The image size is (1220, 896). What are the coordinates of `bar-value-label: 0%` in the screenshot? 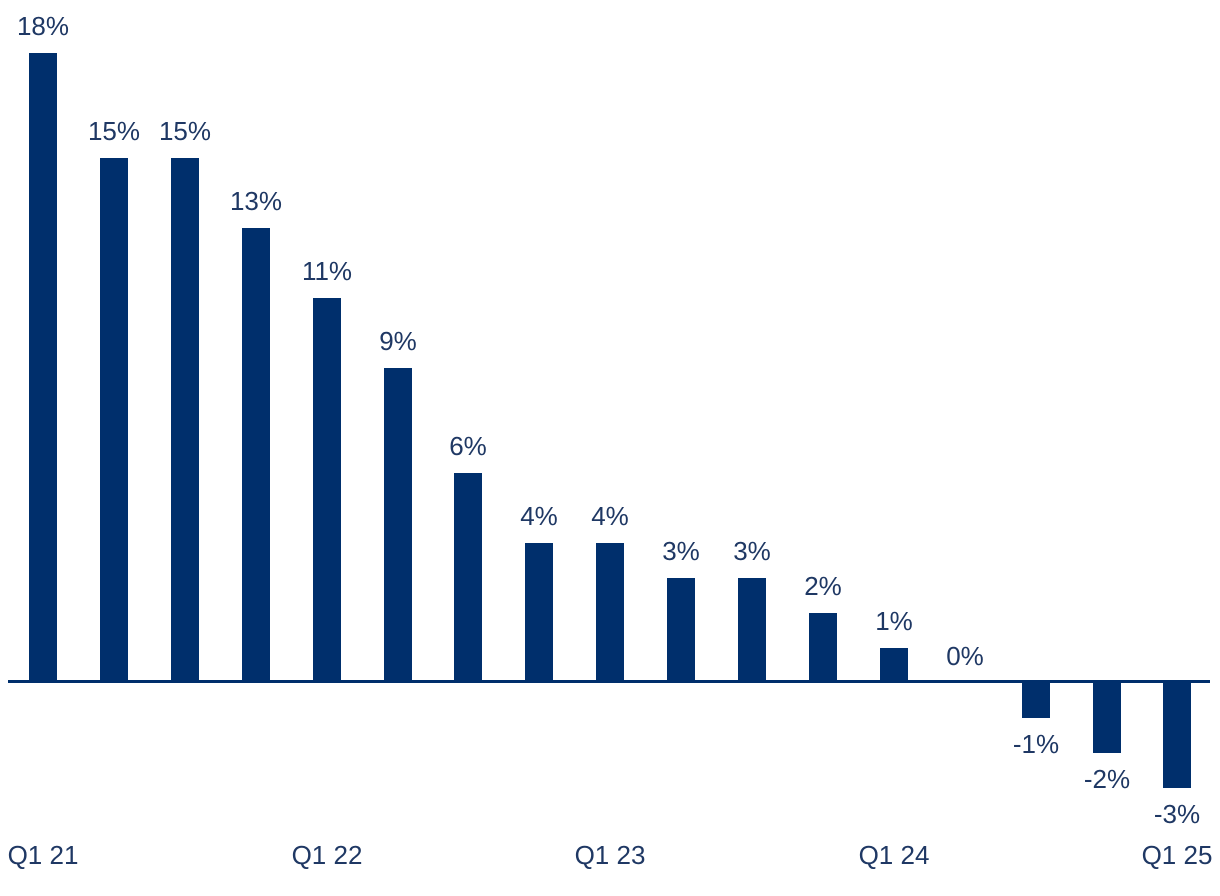 It's located at (965, 656).